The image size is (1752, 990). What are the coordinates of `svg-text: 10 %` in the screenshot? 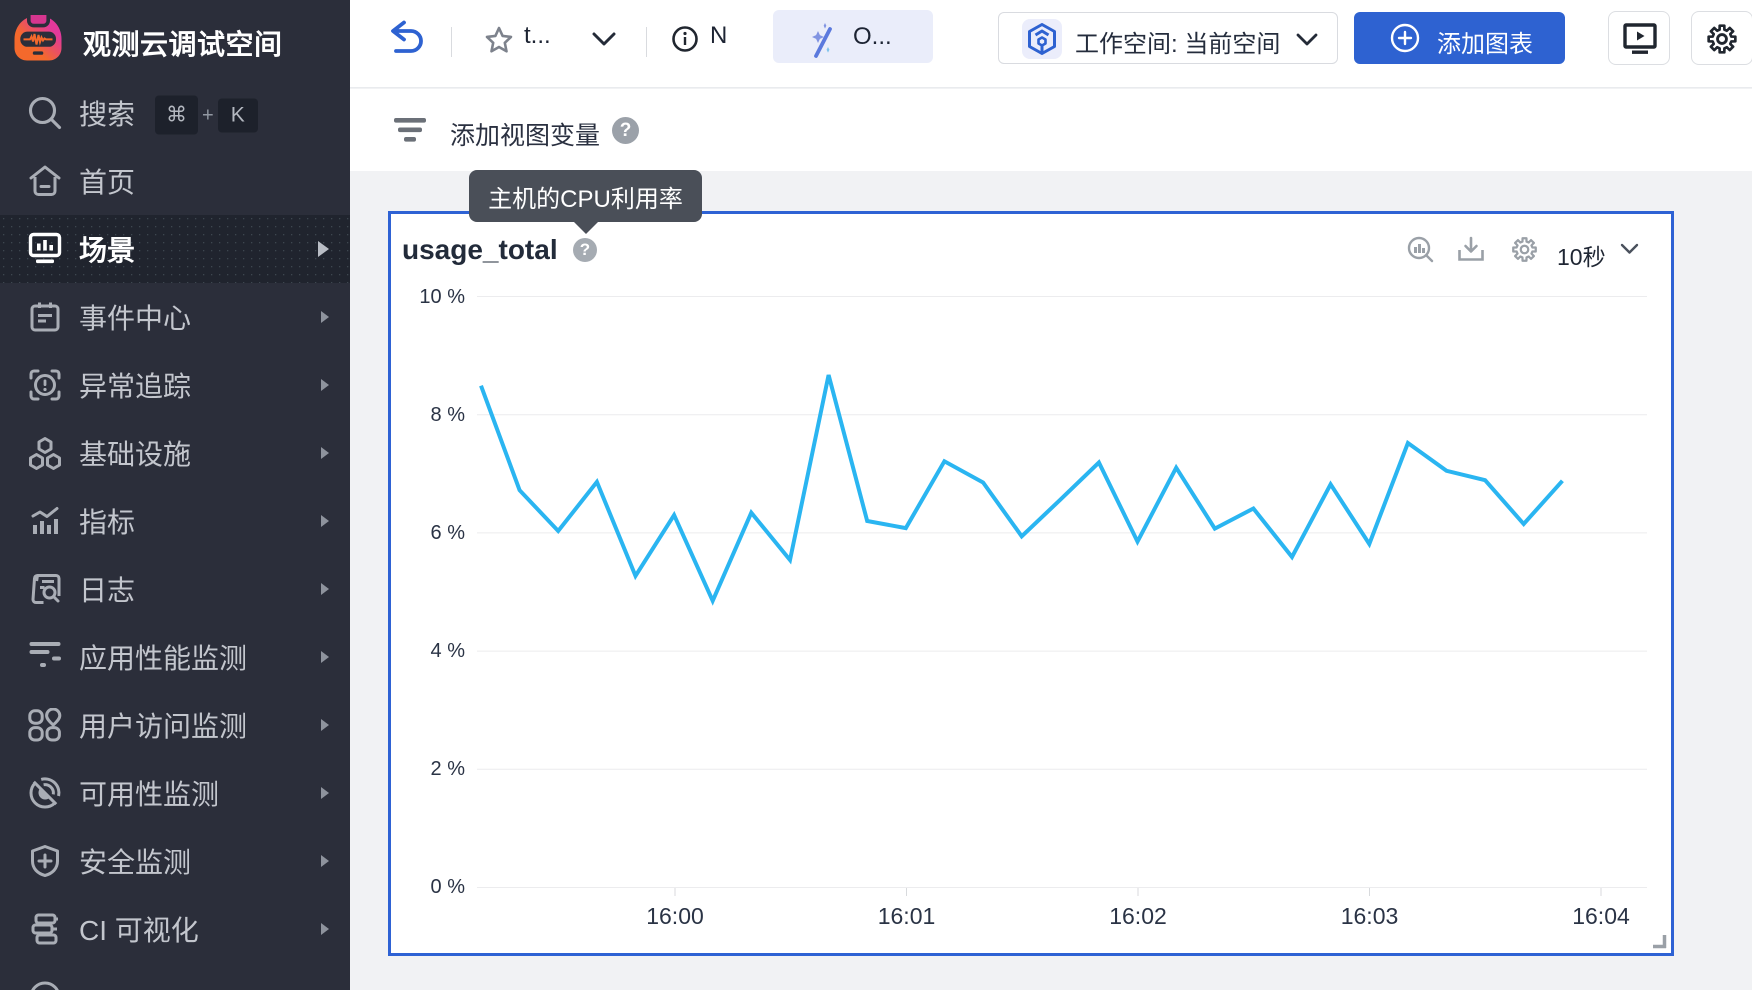 It's located at (442, 297).